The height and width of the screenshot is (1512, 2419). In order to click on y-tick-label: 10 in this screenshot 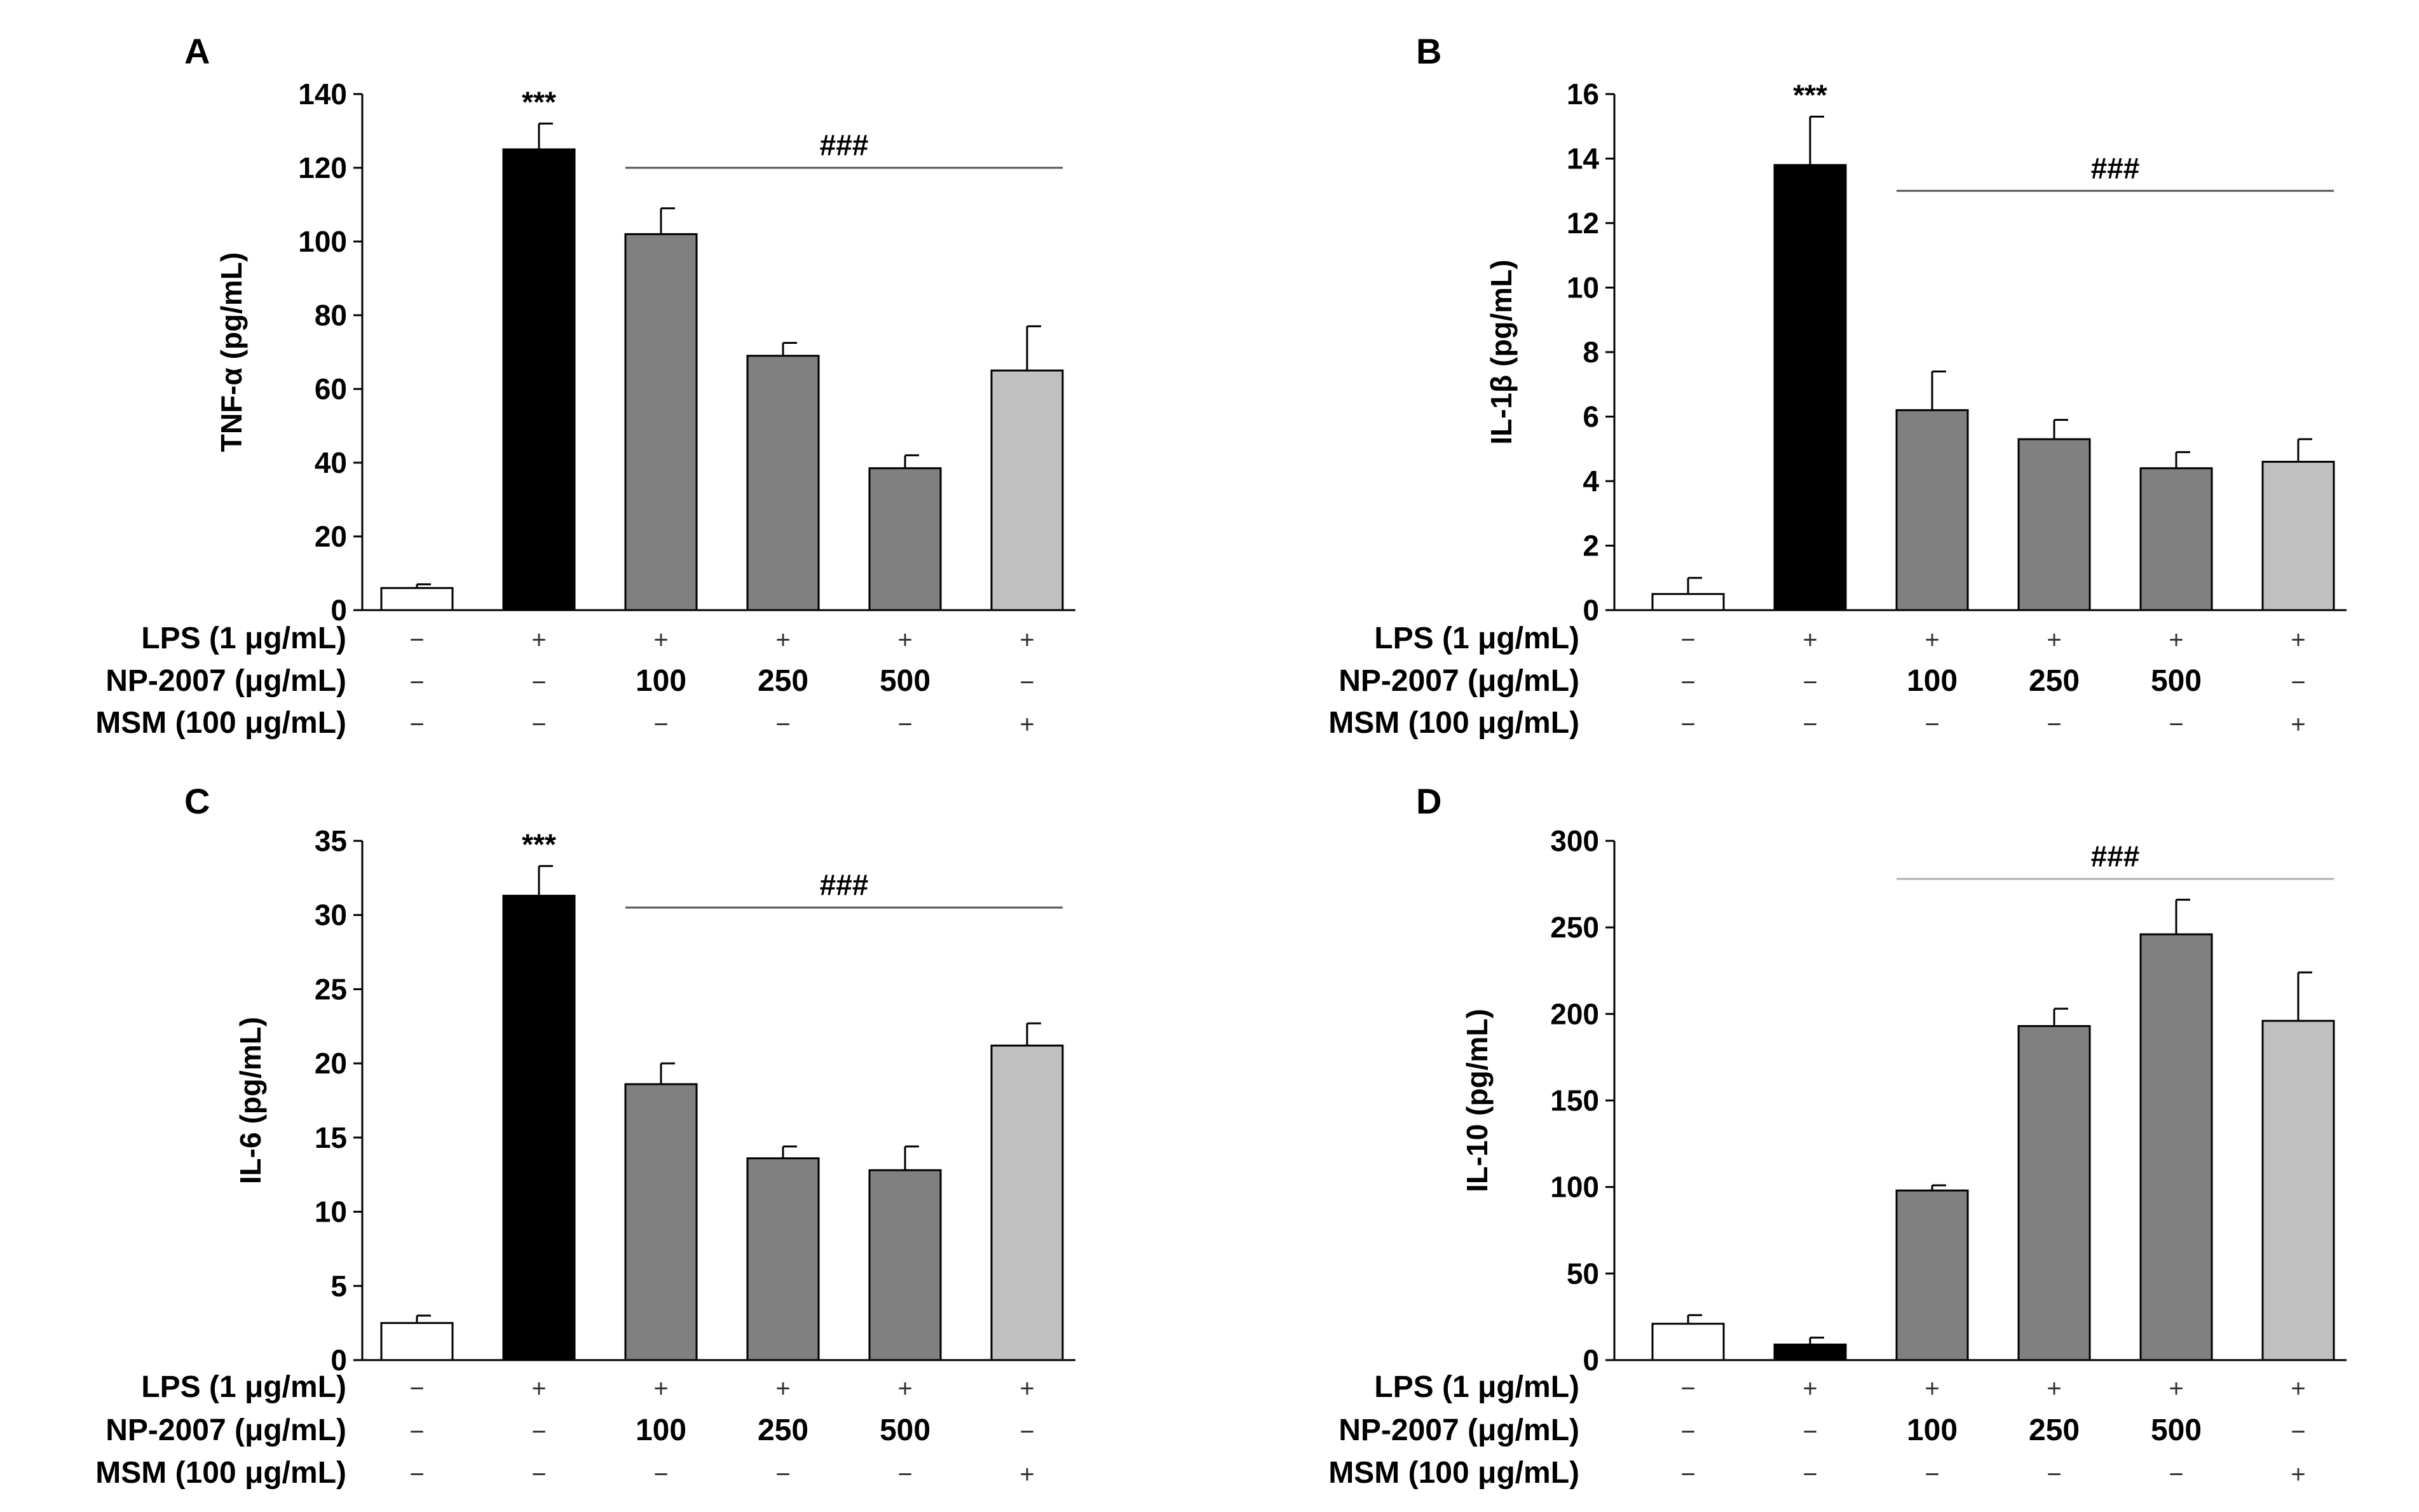, I will do `click(331, 1212)`.